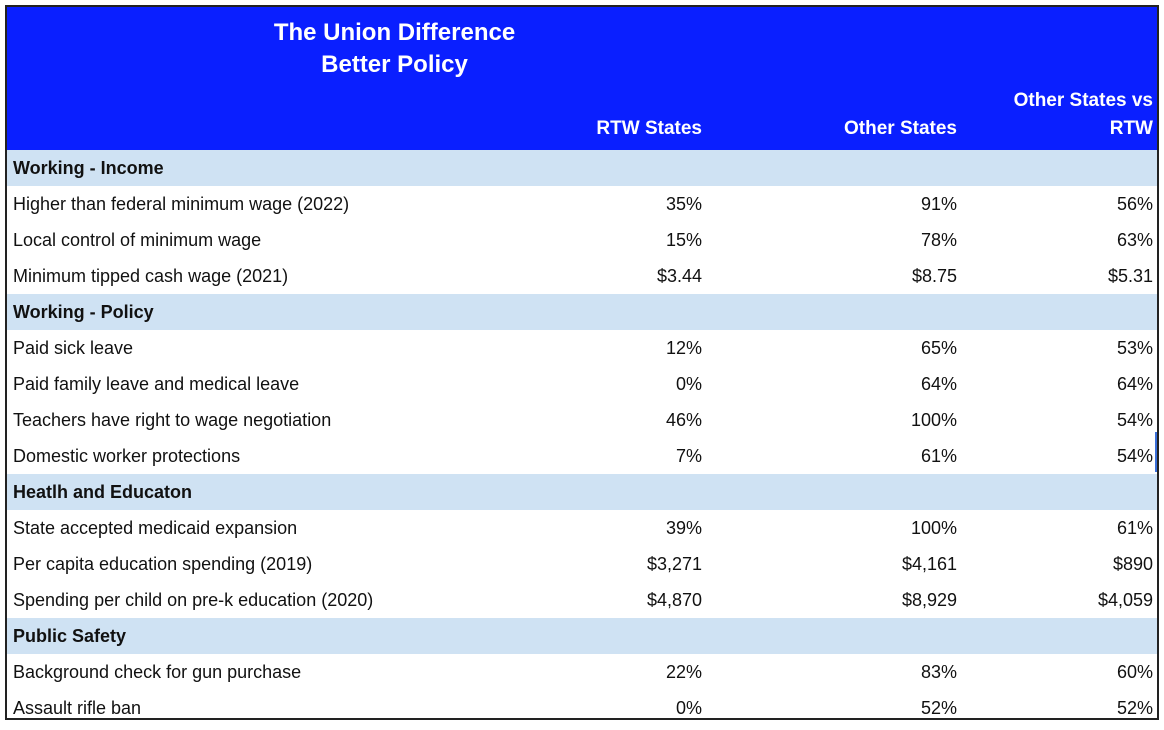 This screenshot has width=1164, height=730. Describe the element at coordinates (679, 275) in the screenshot. I see `rtw-states-value: $3.44` at that location.